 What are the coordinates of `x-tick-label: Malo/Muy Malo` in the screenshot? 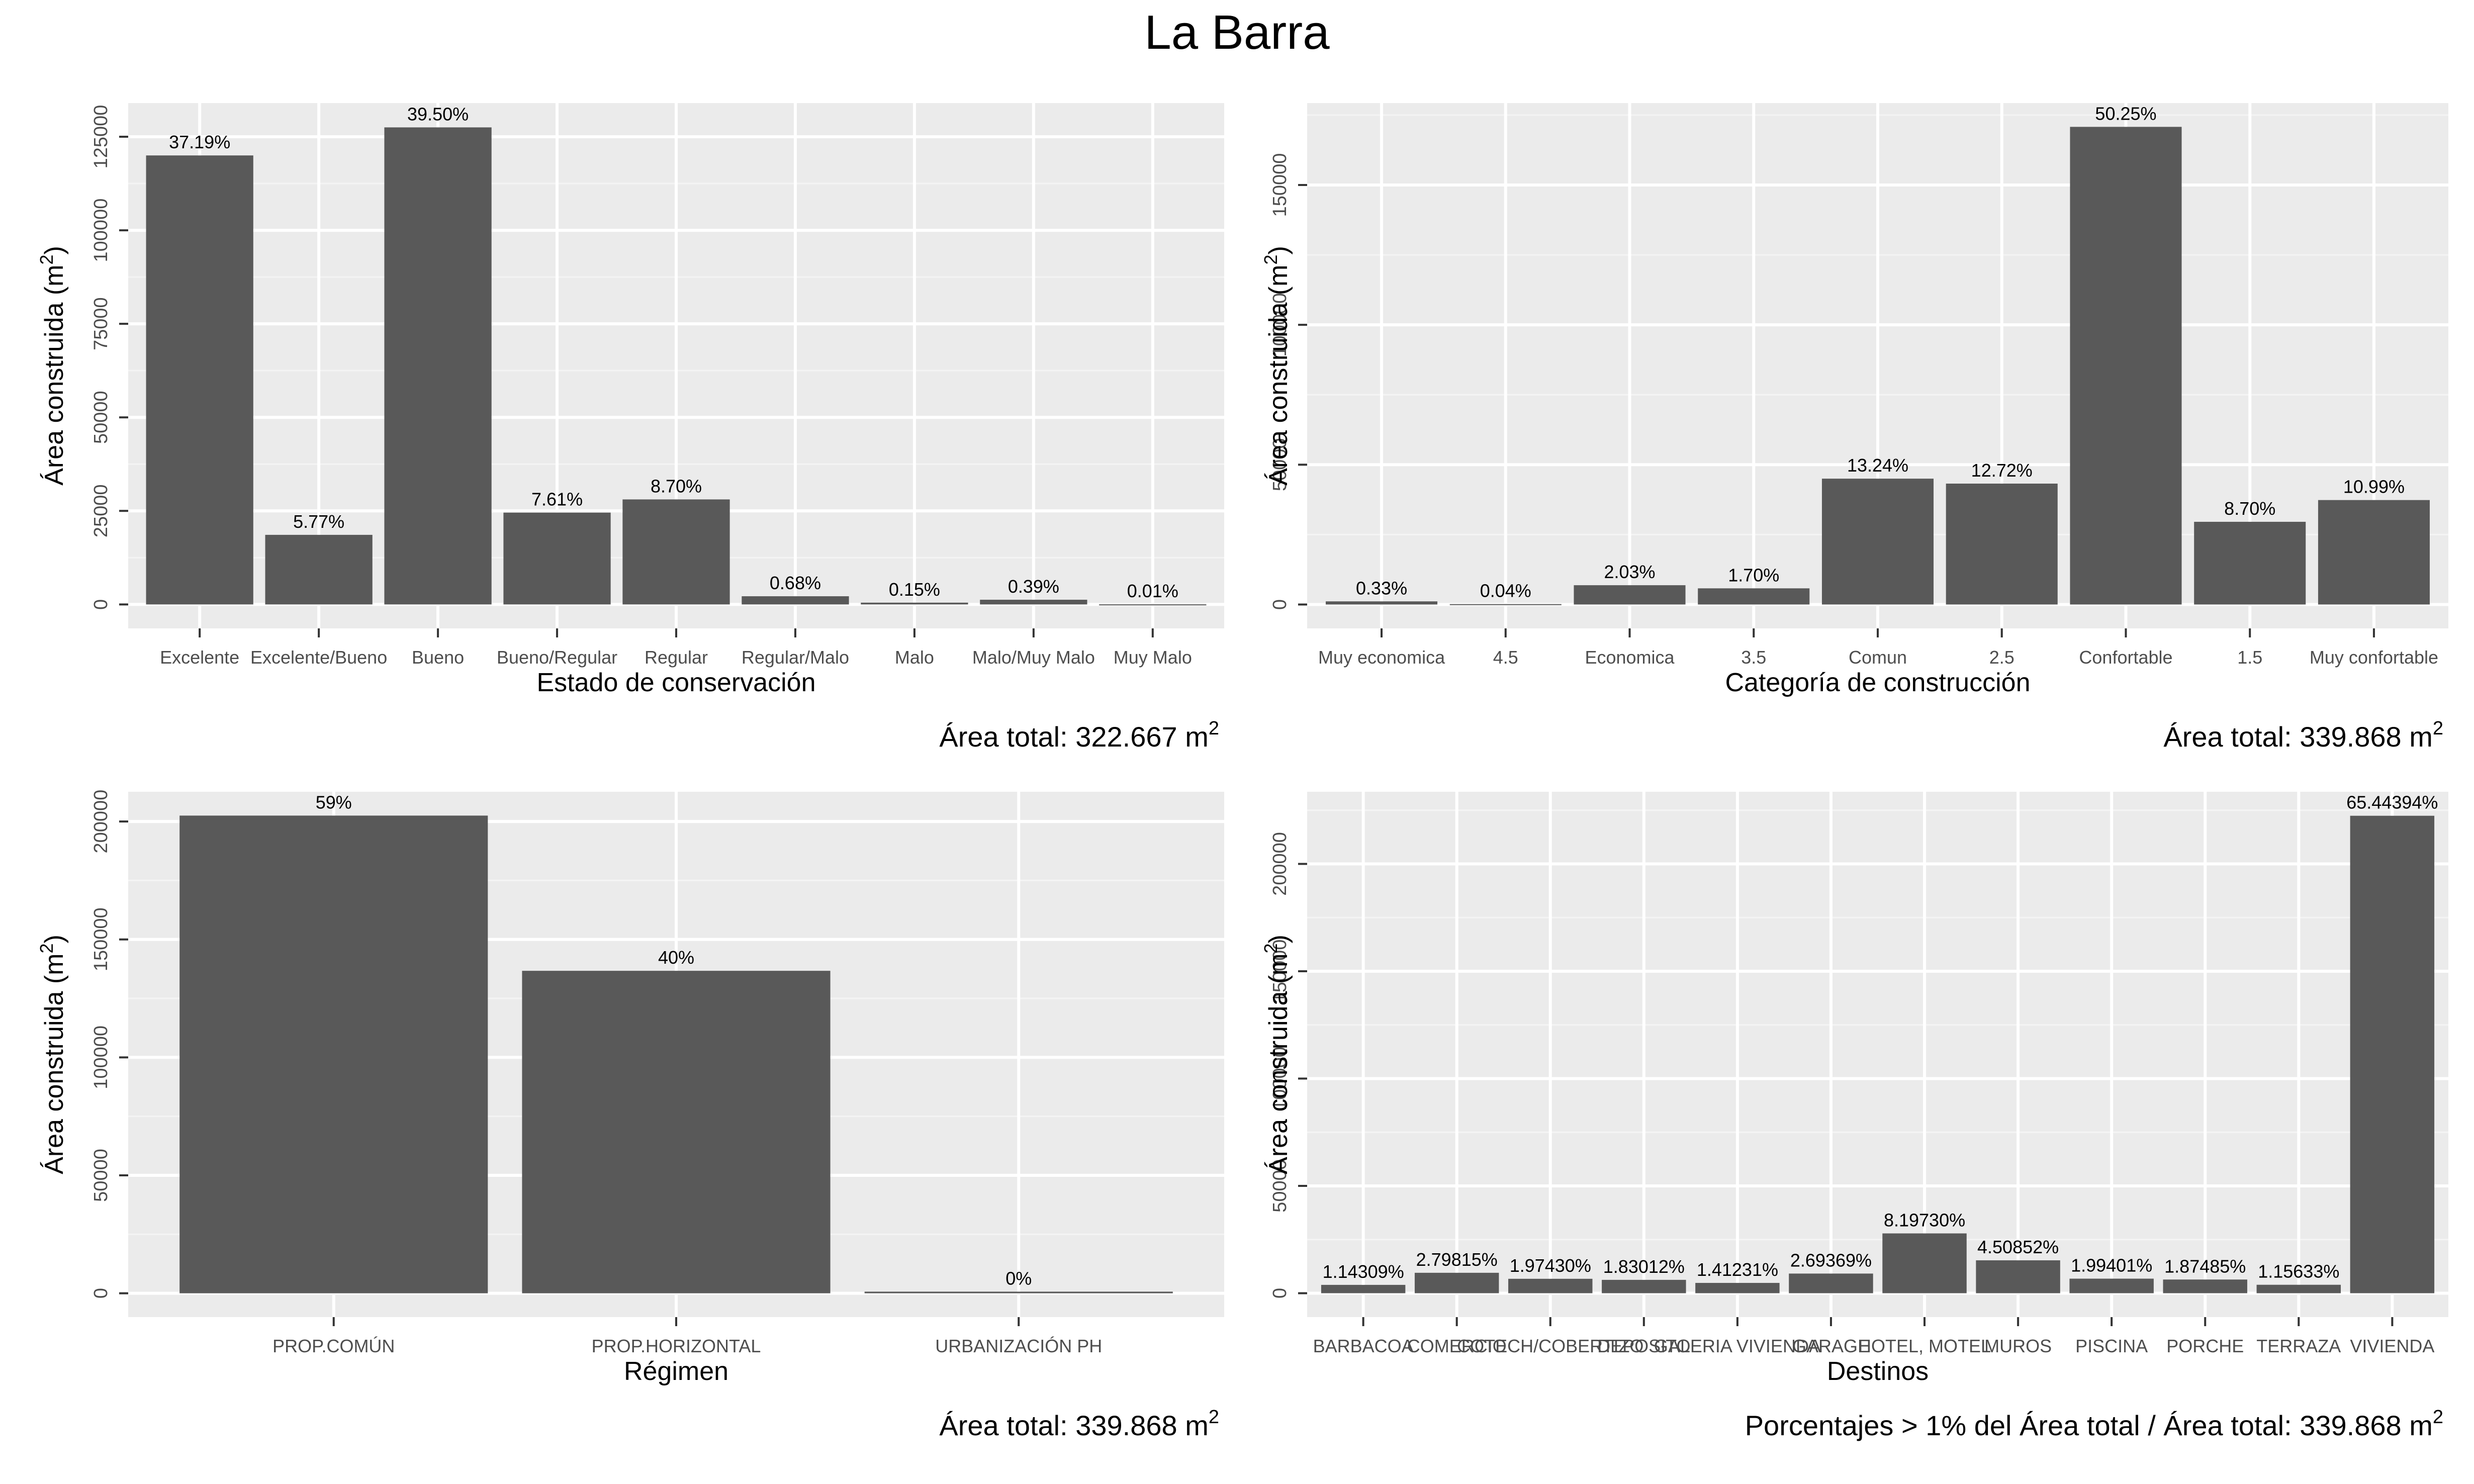 It's located at (1033, 657).